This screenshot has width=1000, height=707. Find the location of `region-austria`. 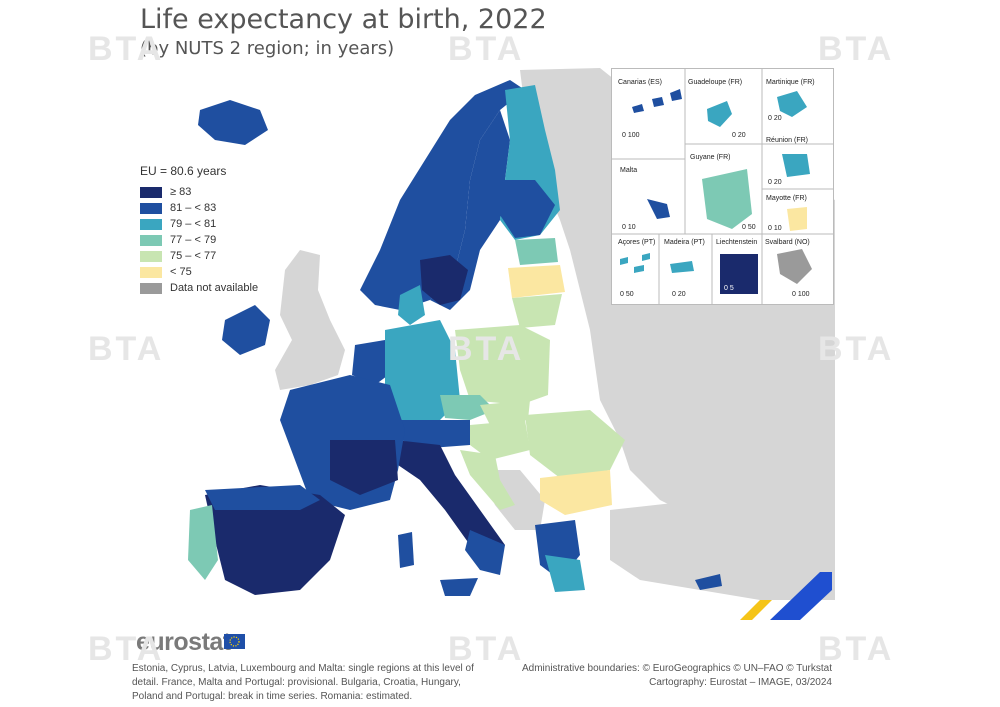

region-austria is located at coordinates (435, 434).